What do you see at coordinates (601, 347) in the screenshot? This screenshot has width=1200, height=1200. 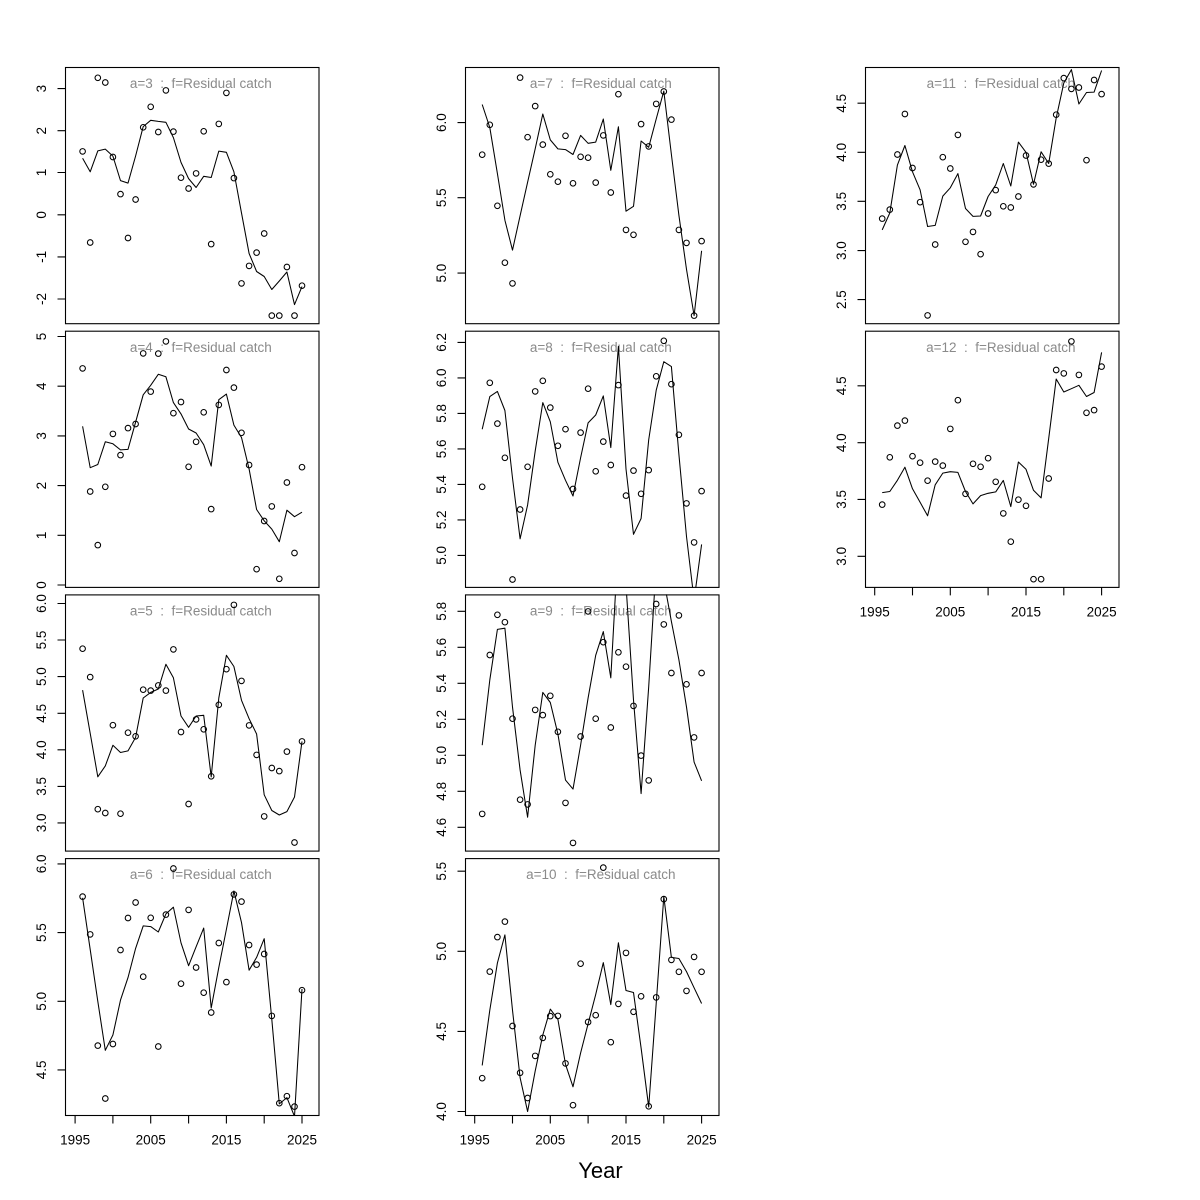 I see `svg-text: a=8 : f=Residual catch` at bounding box center [601, 347].